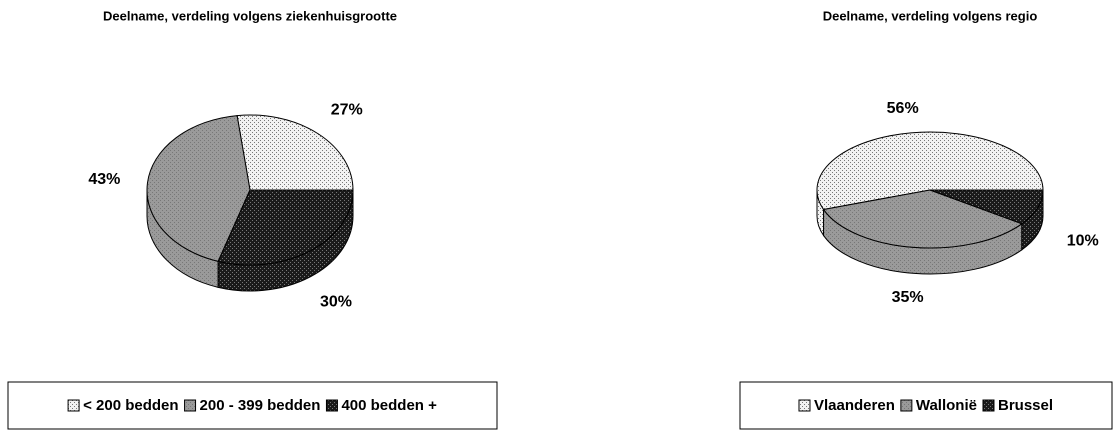  I want to click on legend-label: 400 bedden +, so click(389, 405).